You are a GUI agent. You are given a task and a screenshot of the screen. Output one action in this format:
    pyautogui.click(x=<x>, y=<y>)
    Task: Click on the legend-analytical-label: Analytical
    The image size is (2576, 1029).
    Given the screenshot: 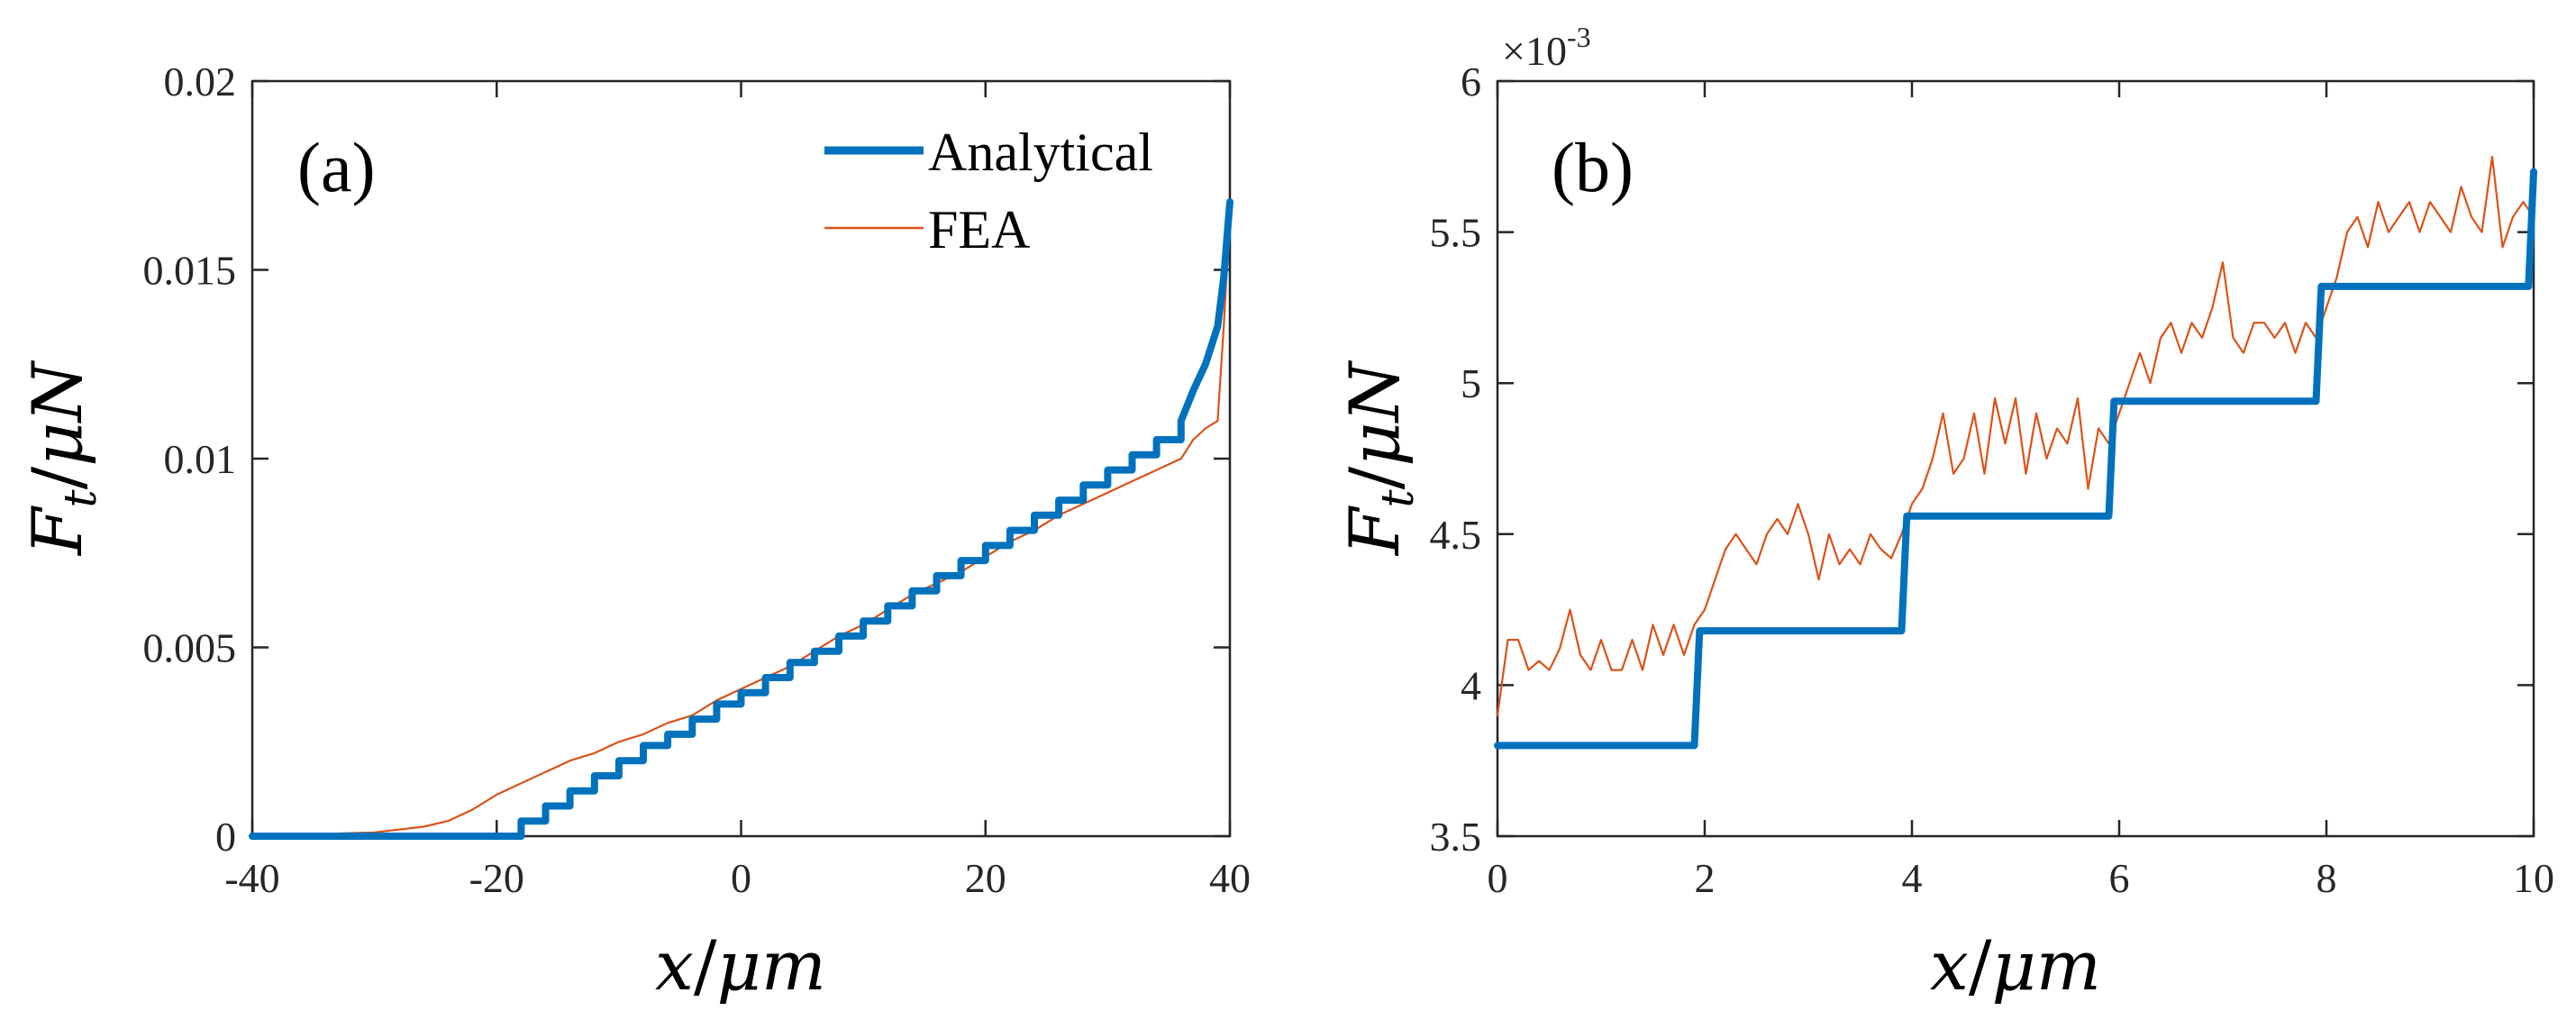 What is the action you would take?
    pyautogui.click(x=1040, y=152)
    